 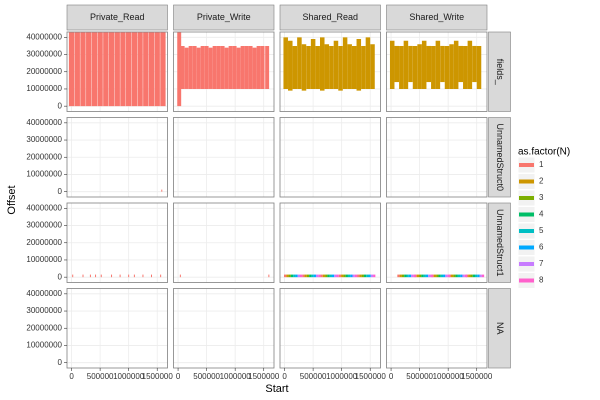 I want to click on strip-text: Private_Read, so click(x=117, y=17).